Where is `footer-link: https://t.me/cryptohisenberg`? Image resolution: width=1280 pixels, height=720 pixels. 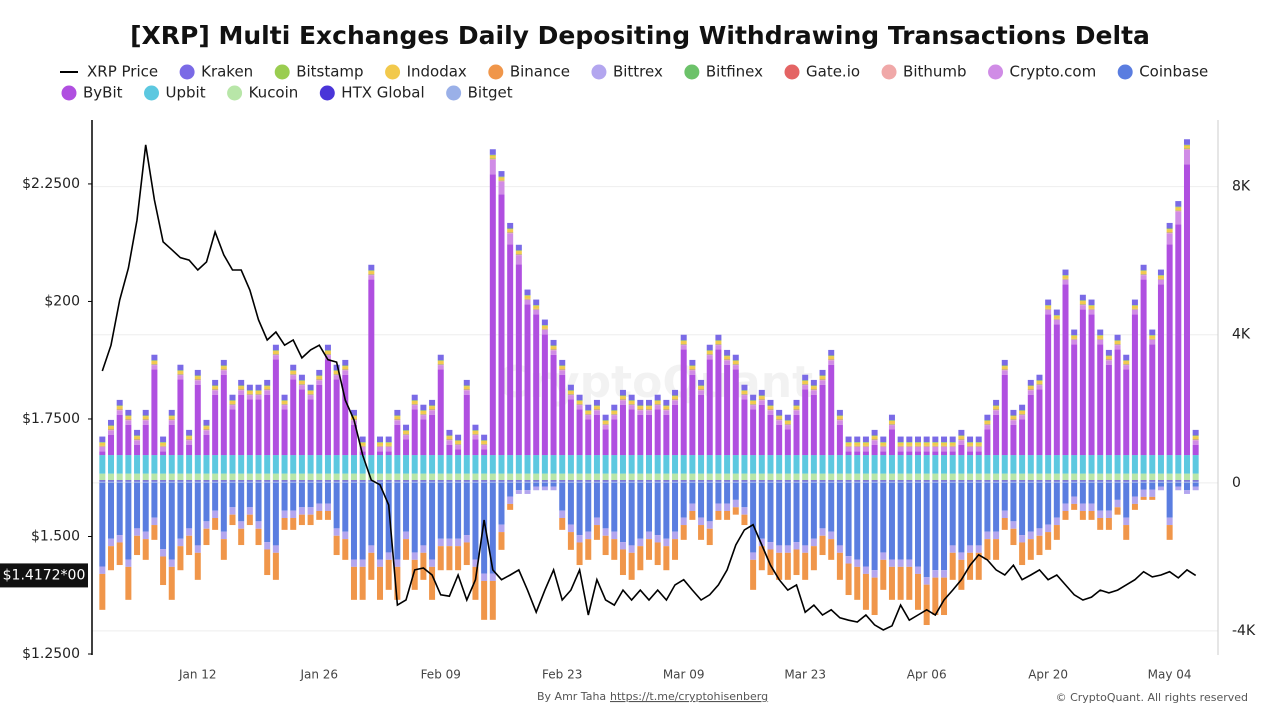 footer-link: https://t.me/cryptohisenberg is located at coordinates (689, 696).